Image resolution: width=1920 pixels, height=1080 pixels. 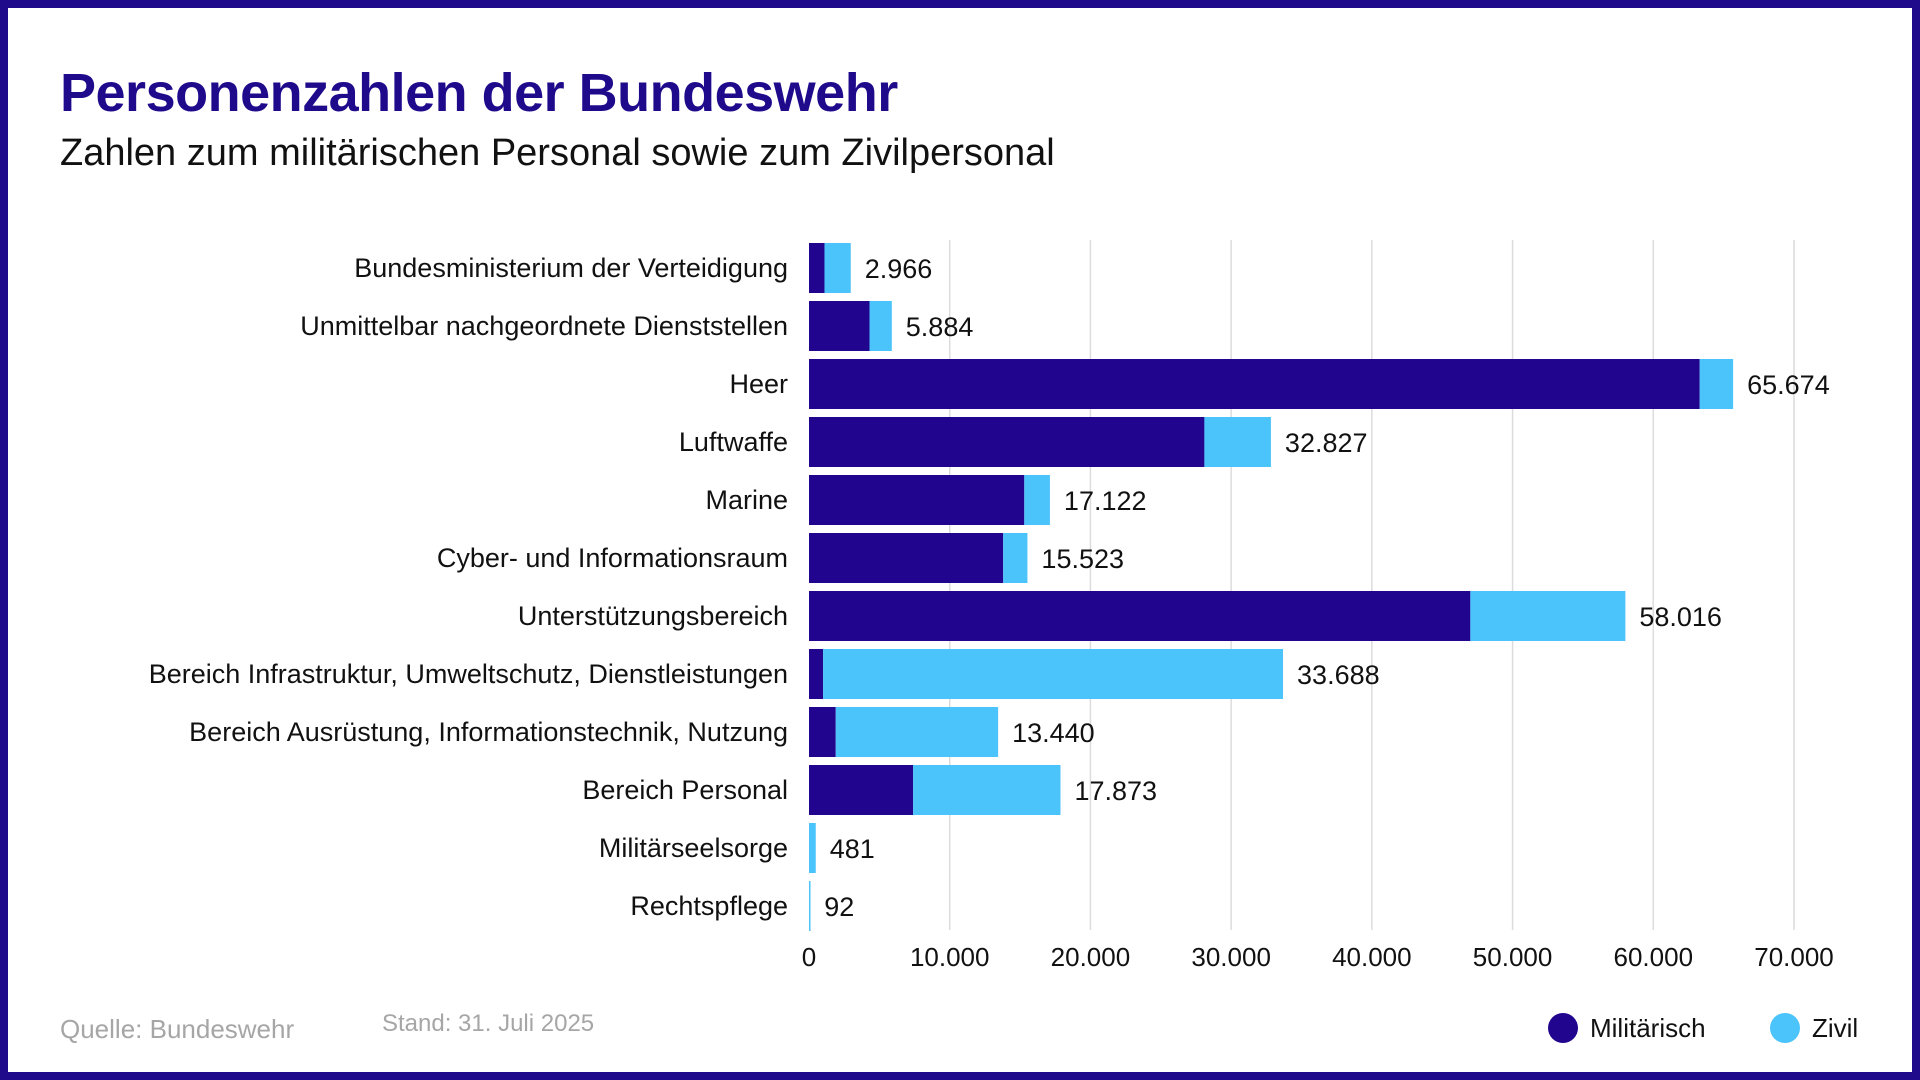 I want to click on total-label: 92, so click(x=839, y=907).